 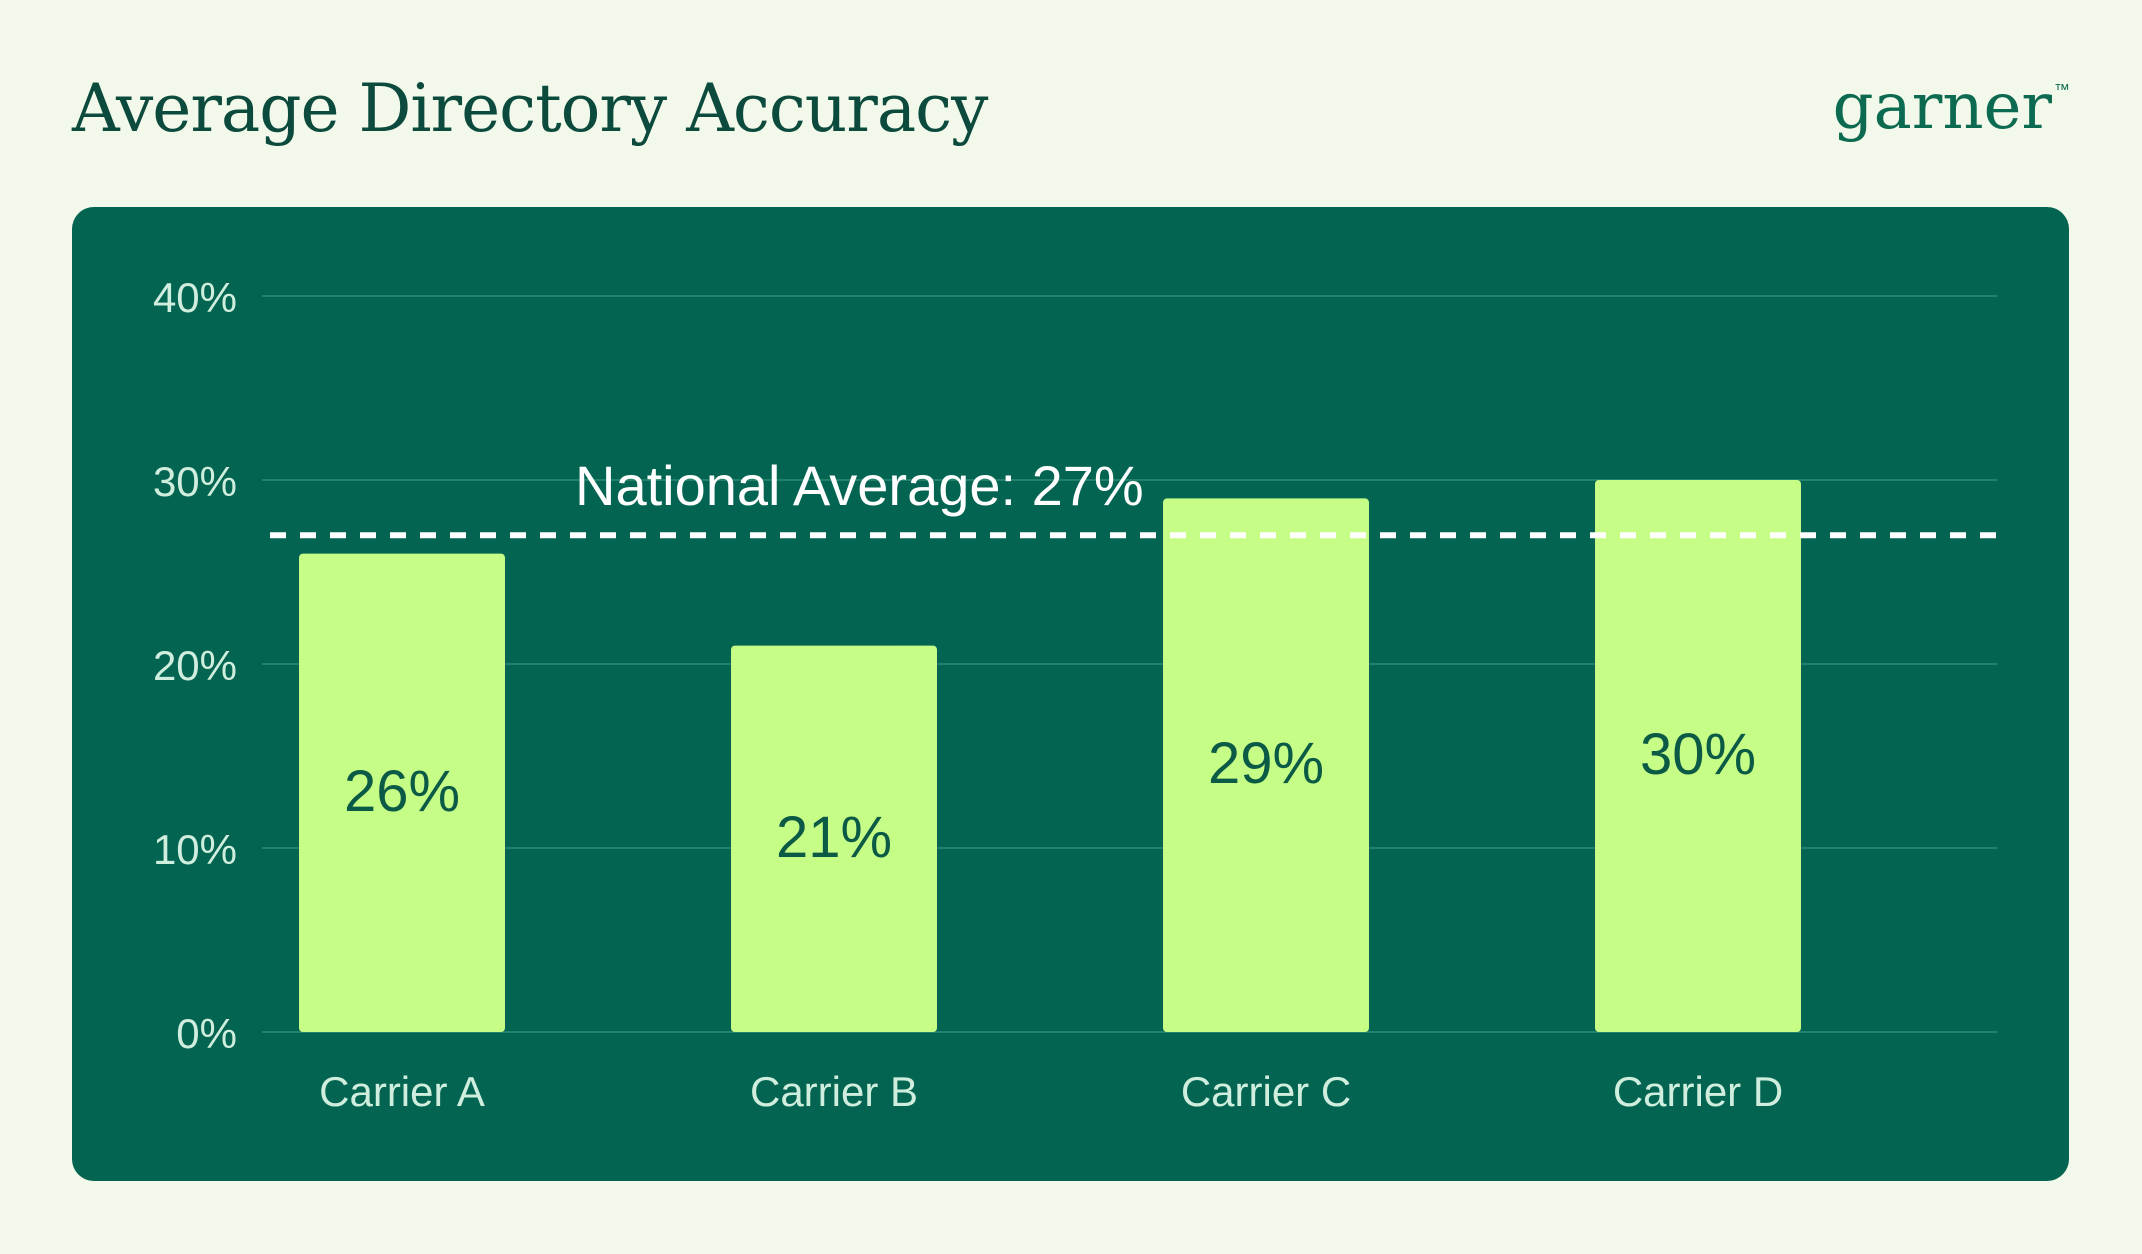 I want to click on x-tick-label: Carrier B, so click(x=834, y=1091).